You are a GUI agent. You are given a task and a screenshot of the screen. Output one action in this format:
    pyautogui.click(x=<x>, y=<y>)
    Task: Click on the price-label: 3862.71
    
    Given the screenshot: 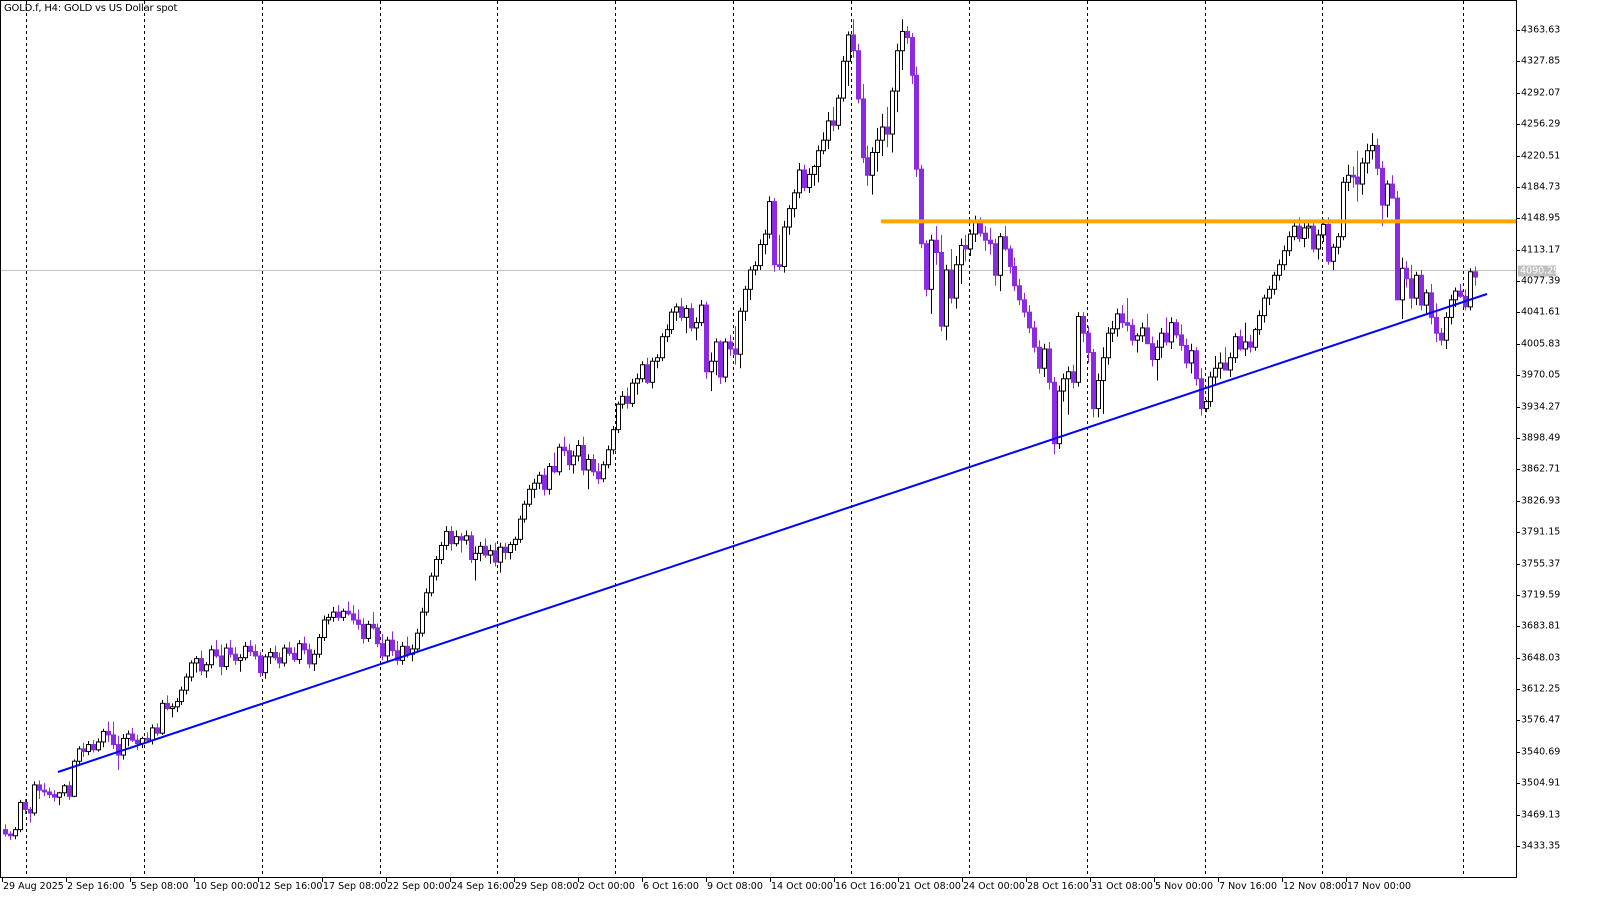 What is the action you would take?
    pyautogui.click(x=1541, y=469)
    